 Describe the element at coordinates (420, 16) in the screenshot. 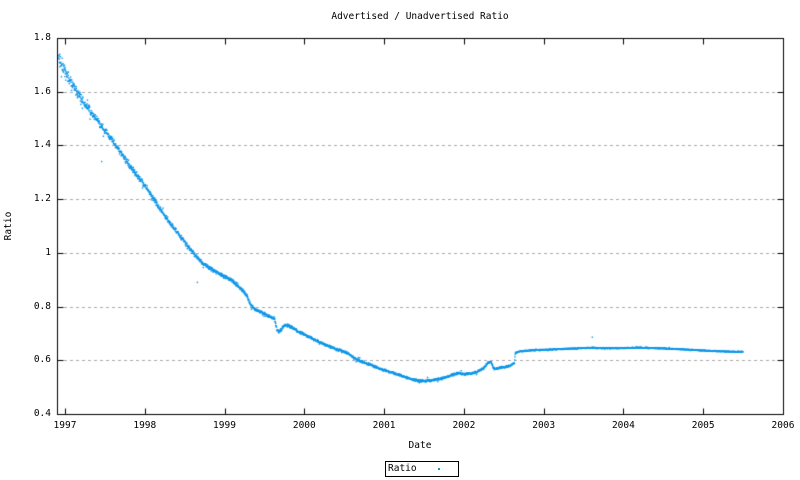

I see `chart-title: Advertised / Unadvertised Ratio` at that location.